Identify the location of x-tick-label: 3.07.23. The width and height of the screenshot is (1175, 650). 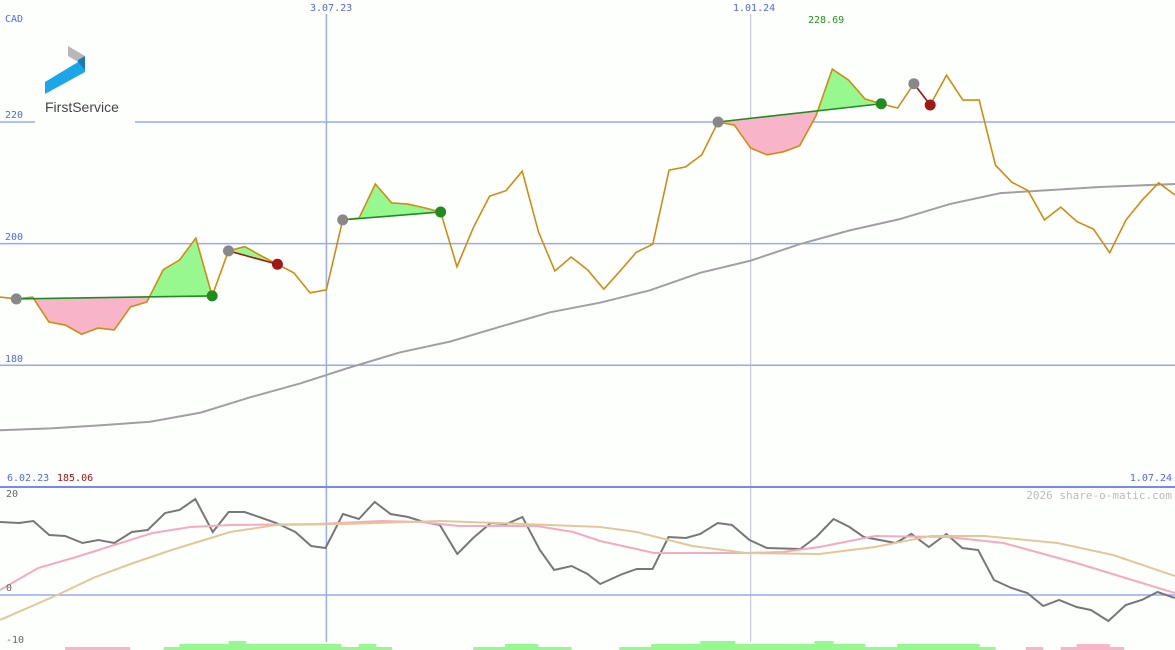
(331, 8).